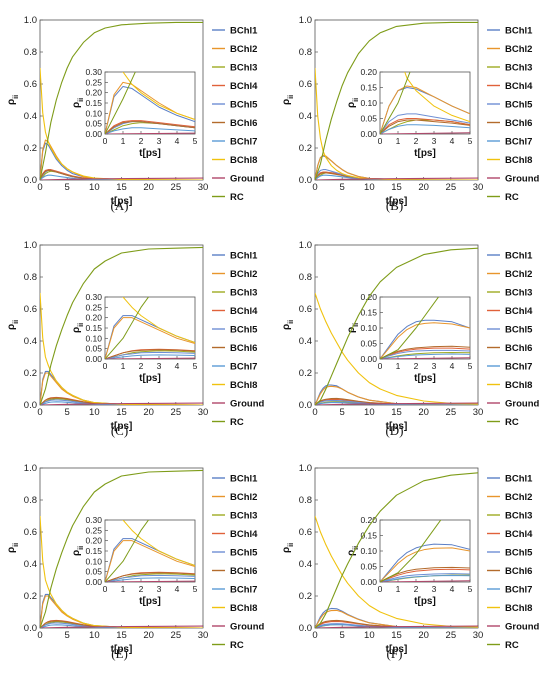 The image size is (550, 688). Describe the element at coordinates (93, 93) in the screenshot. I see `inset-ytick-label: 0.20` at that location.